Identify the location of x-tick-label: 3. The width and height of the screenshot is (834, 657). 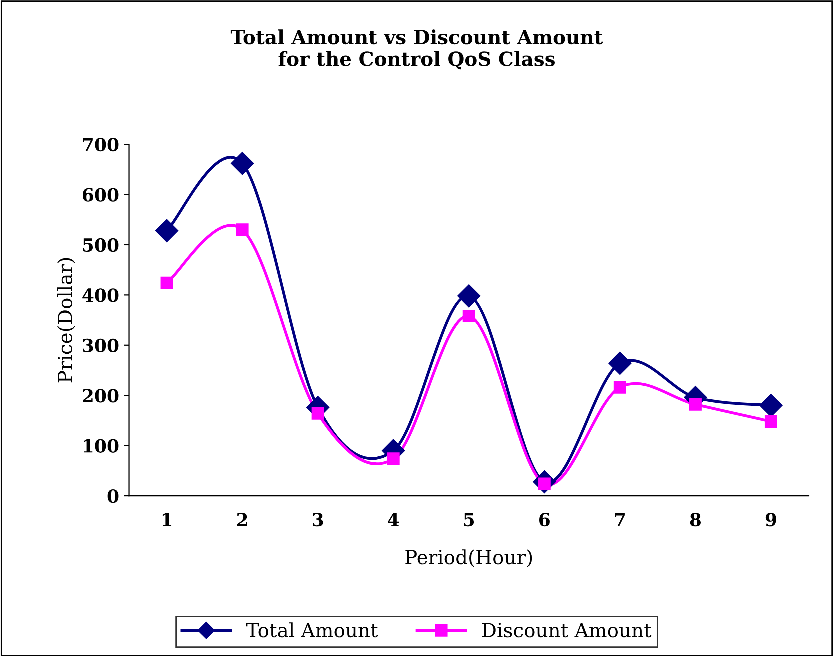
(318, 520).